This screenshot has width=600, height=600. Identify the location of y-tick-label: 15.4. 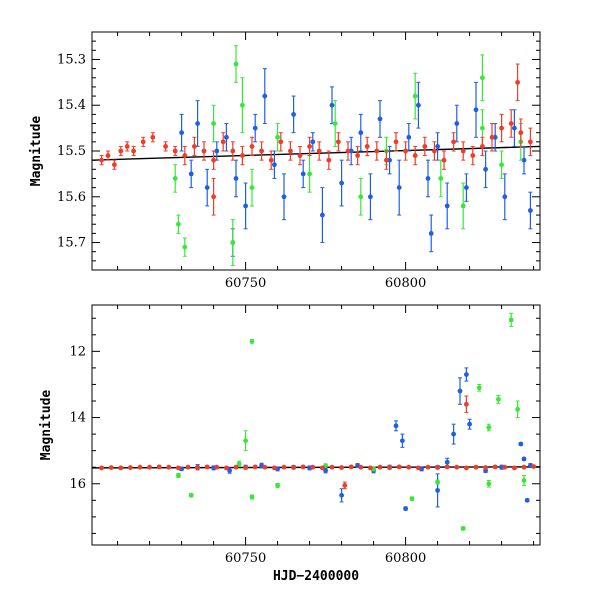
(71, 105).